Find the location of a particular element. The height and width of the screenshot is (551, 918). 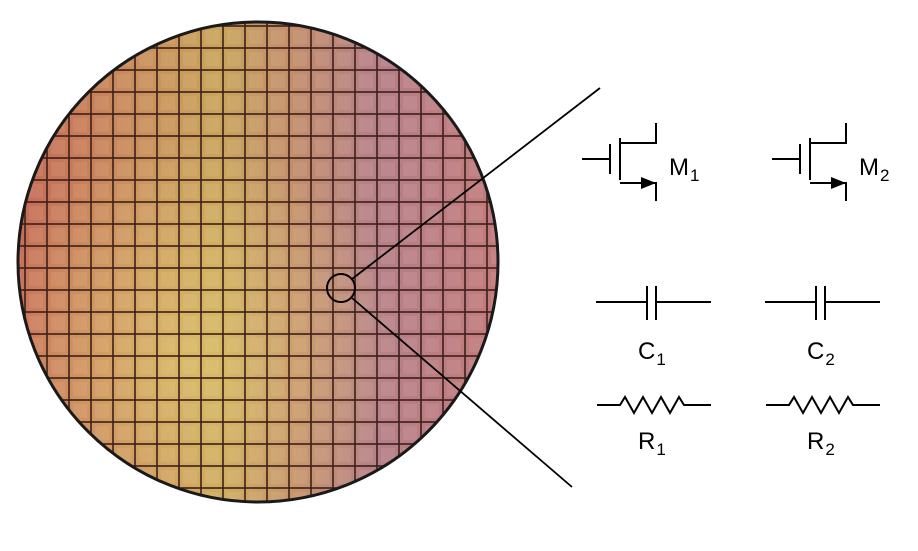

zoom-line-top is located at coordinates (476, 183).